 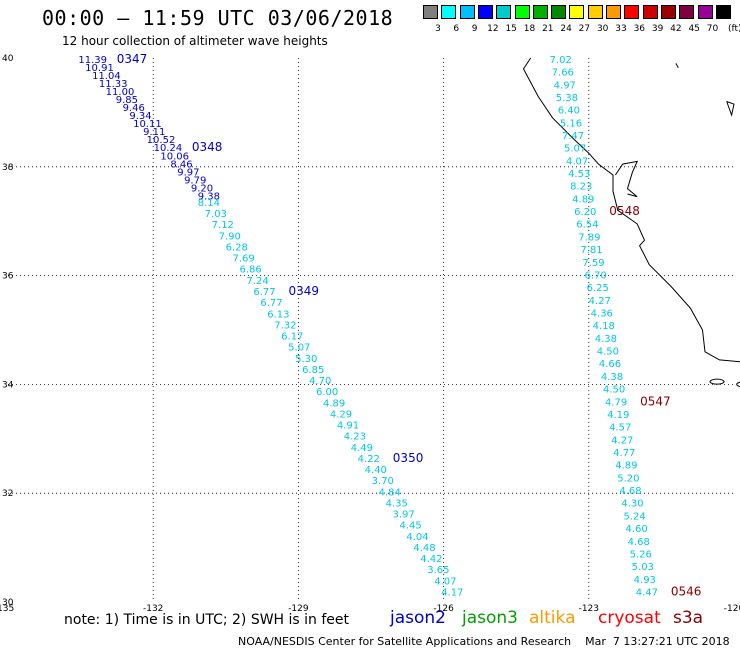 I want to click on wave-height-value: 8.46, so click(x=181, y=164).